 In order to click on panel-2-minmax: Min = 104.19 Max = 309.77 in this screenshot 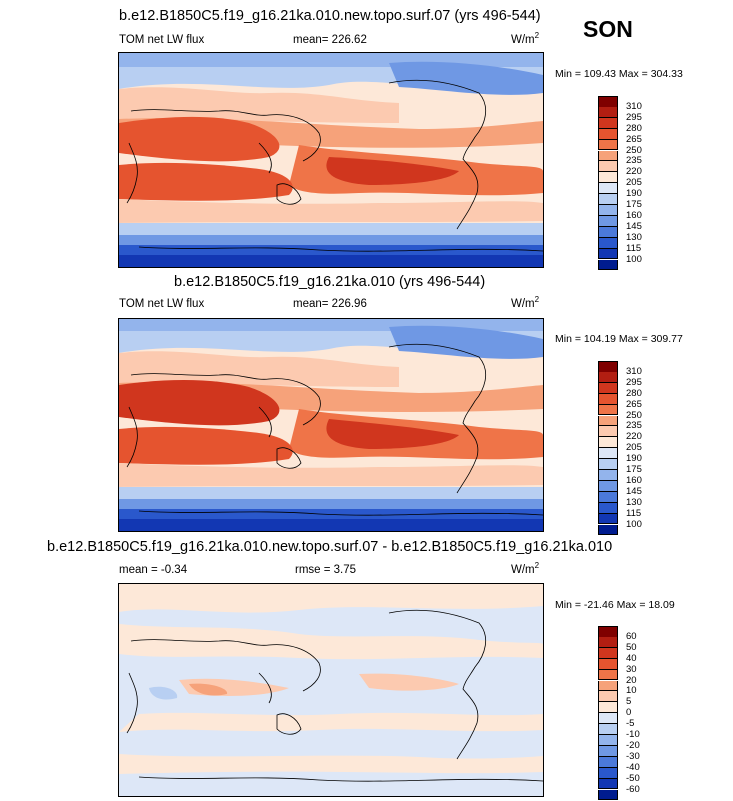, I will do `click(619, 339)`.